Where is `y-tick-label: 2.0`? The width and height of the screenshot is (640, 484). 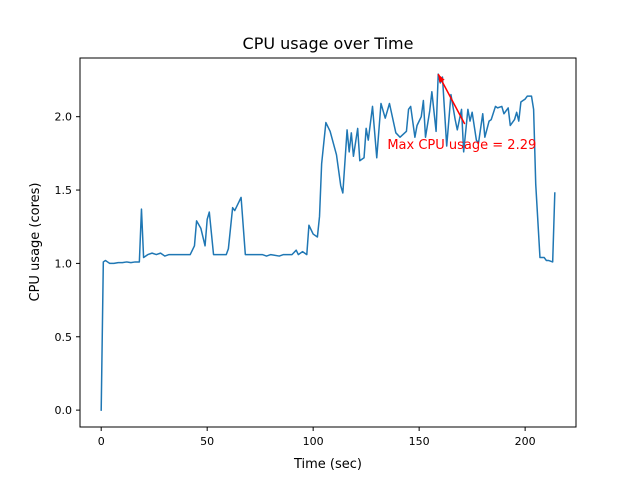
y-tick-label: 2.0 is located at coordinates (64, 117).